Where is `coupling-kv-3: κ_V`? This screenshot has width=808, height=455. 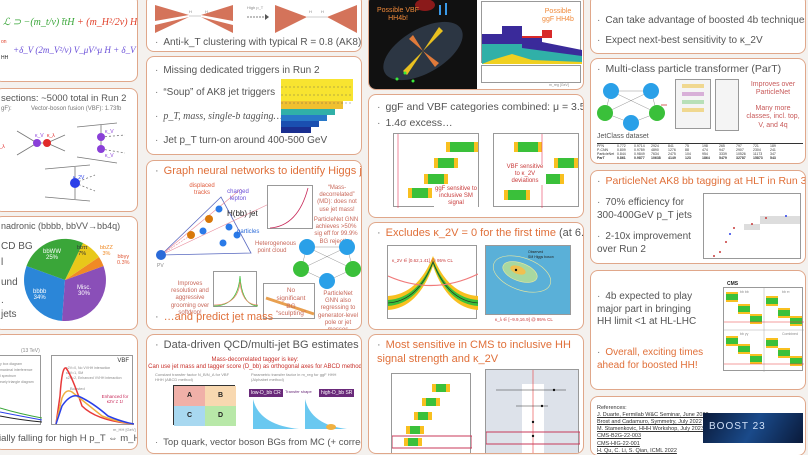 coupling-kv-3: κ_V is located at coordinates (109, 156).